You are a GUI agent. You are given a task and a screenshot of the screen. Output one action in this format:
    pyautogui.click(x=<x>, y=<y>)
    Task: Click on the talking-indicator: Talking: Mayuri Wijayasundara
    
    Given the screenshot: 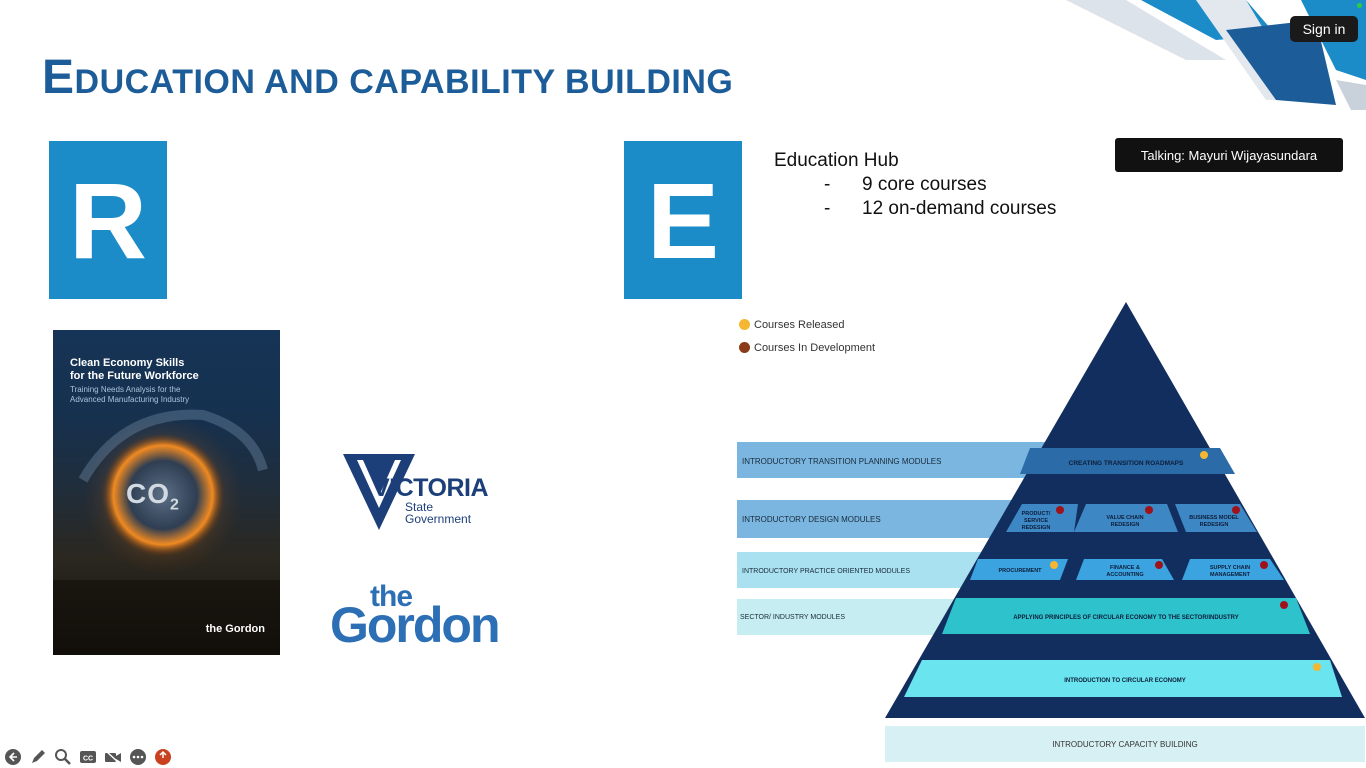 What is the action you would take?
    pyautogui.click(x=1229, y=155)
    